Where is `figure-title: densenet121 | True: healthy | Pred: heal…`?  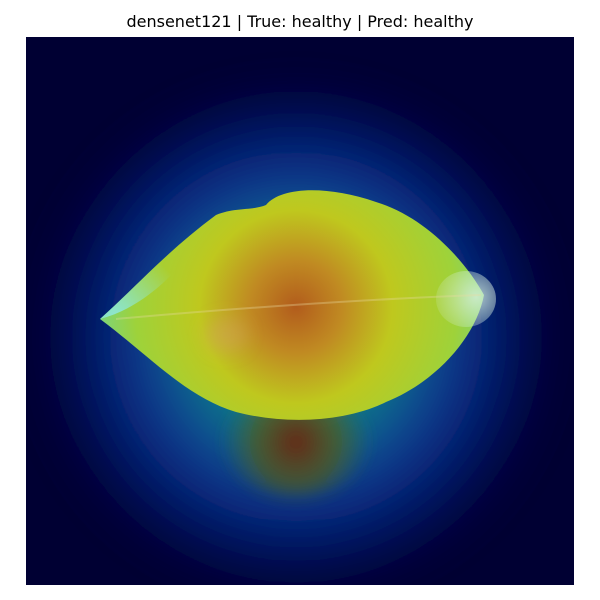 figure-title: densenet121 | True: healthy | Pred: heal… is located at coordinates (300, 21).